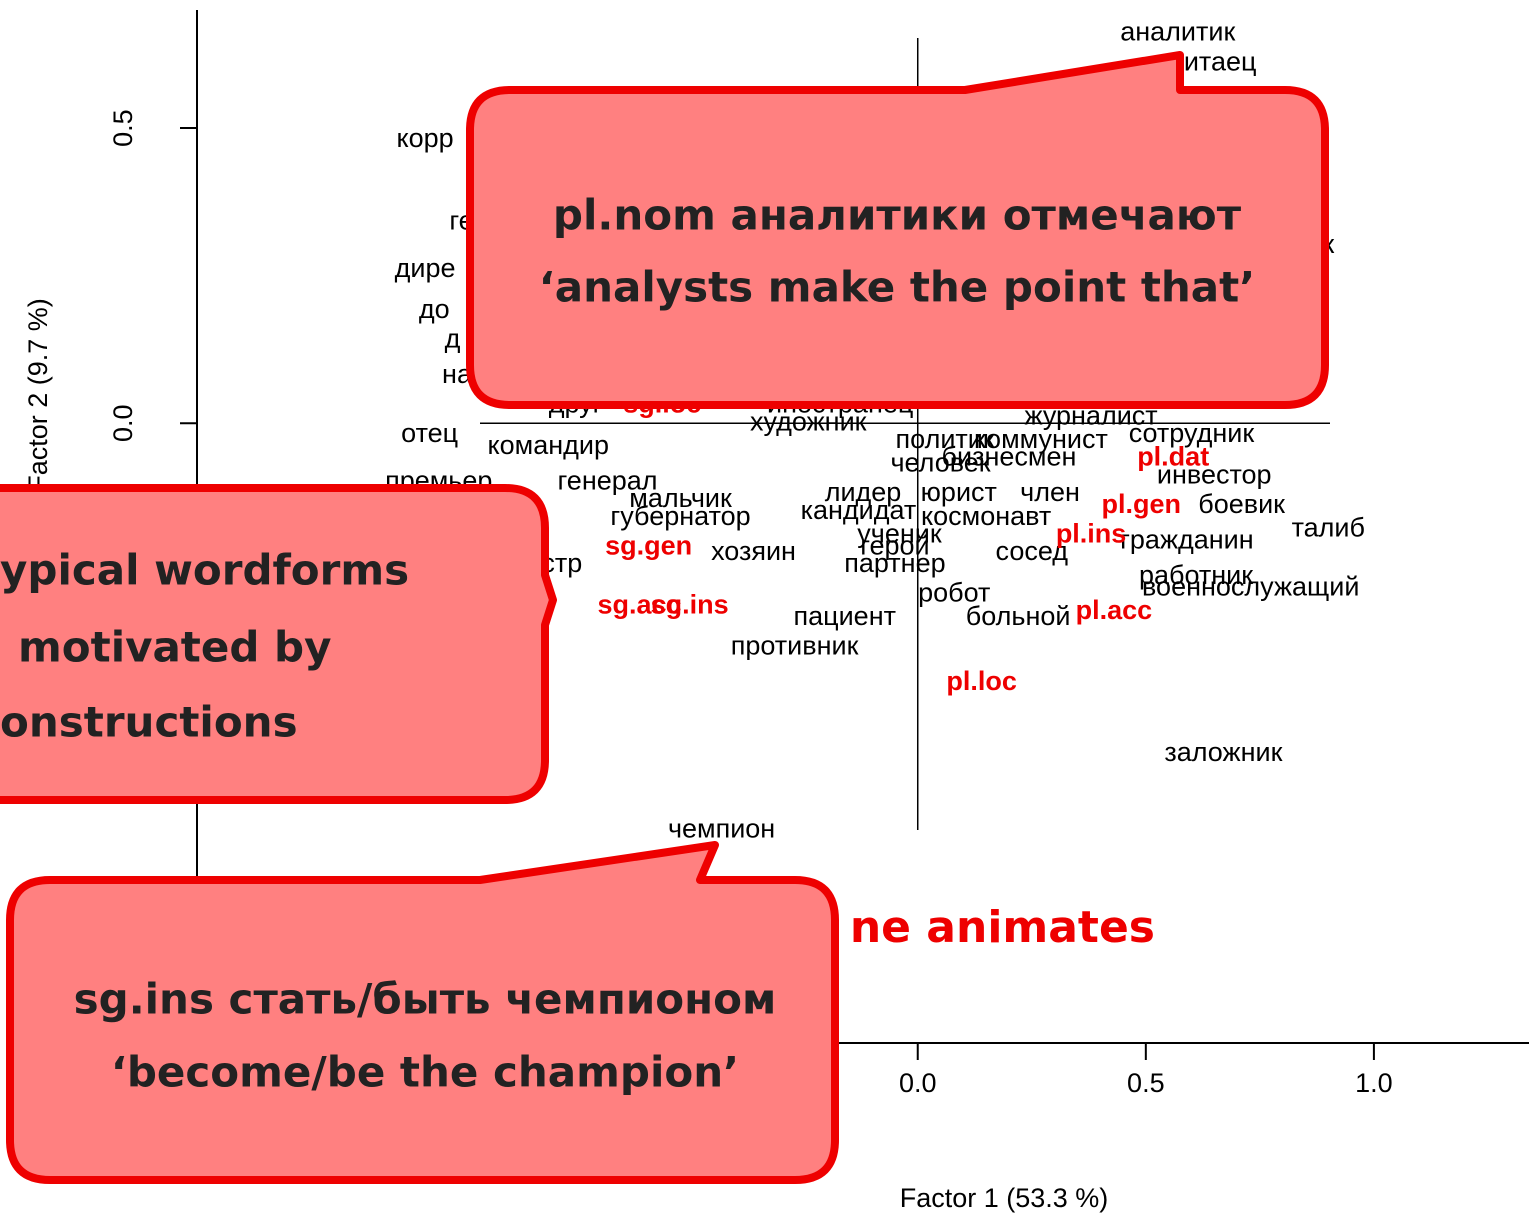 This screenshot has width=1529, height=1231. I want to click on point-label: сосед, so click(1032, 551).